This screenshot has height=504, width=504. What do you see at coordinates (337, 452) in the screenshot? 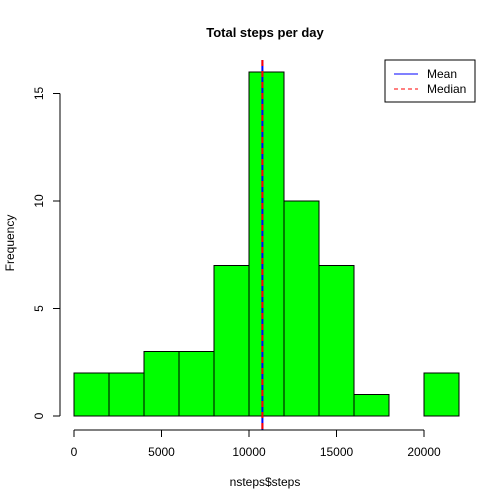
I see `x-tick-label: 15000` at bounding box center [337, 452].